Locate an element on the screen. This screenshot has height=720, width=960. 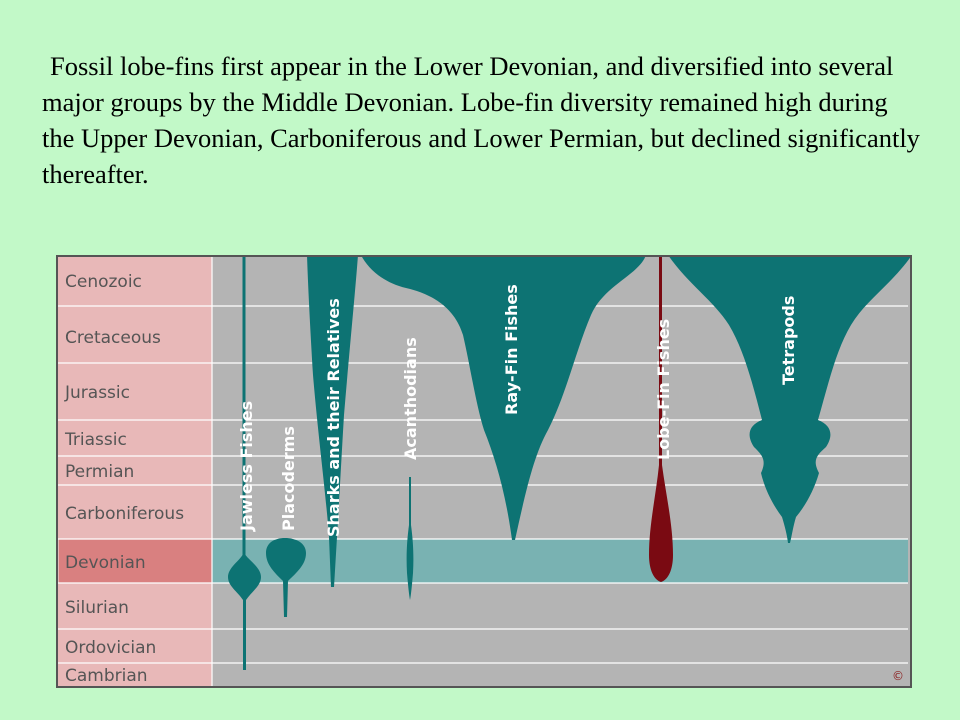
period-label-carboniferous: Carboniferous is located at coordinates (124, 514).